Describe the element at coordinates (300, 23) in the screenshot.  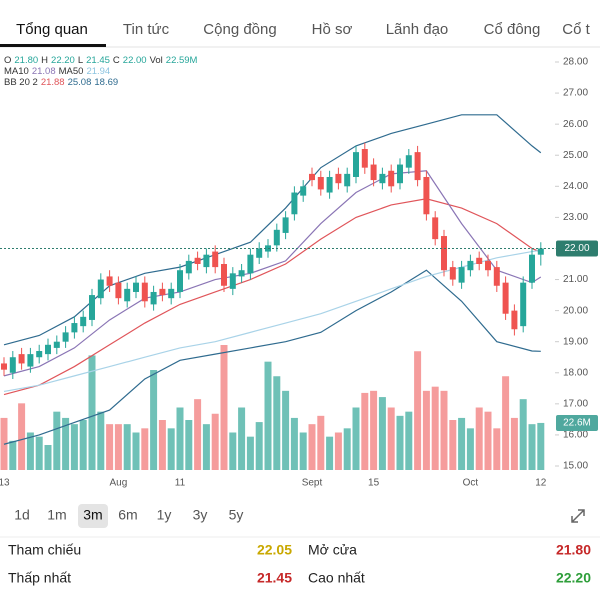
I see `tab-bar` at that location.